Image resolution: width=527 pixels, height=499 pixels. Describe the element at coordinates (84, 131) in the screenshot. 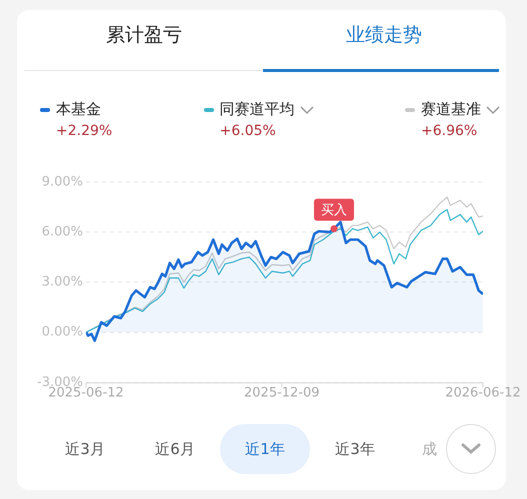

I see `text: +2.29%` at that location.